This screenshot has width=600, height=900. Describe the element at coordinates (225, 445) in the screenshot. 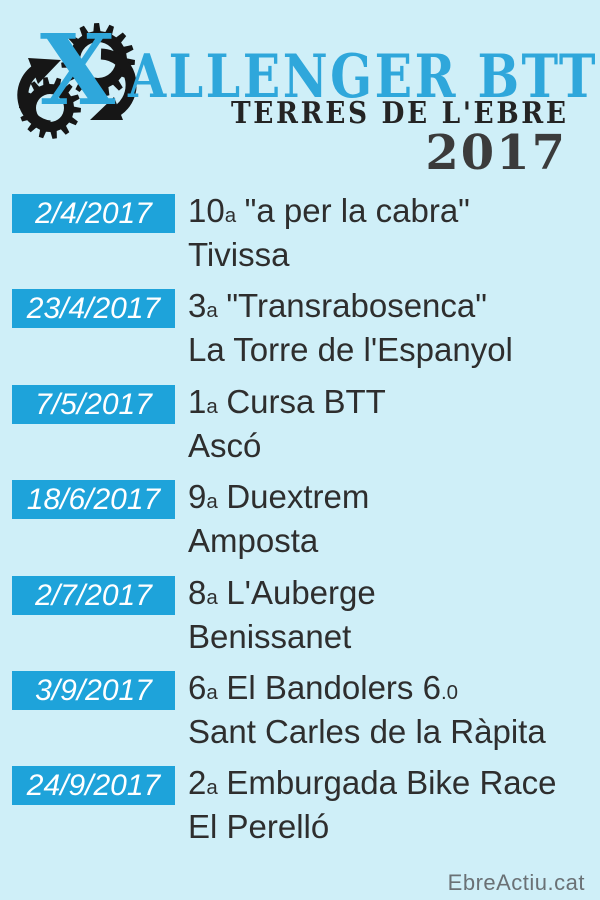

I see `event-location: Ascó` at that location.